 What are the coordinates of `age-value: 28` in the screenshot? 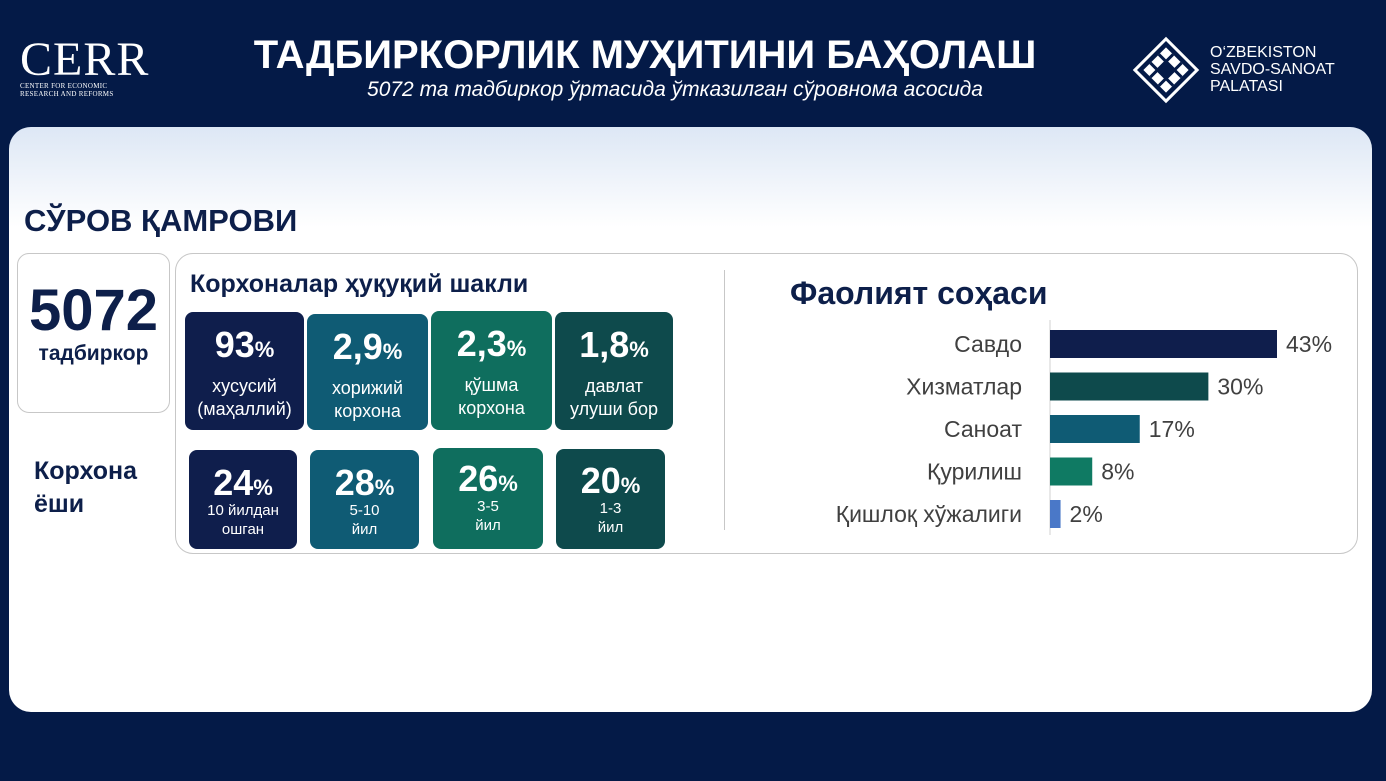 It's located at (354, 482).